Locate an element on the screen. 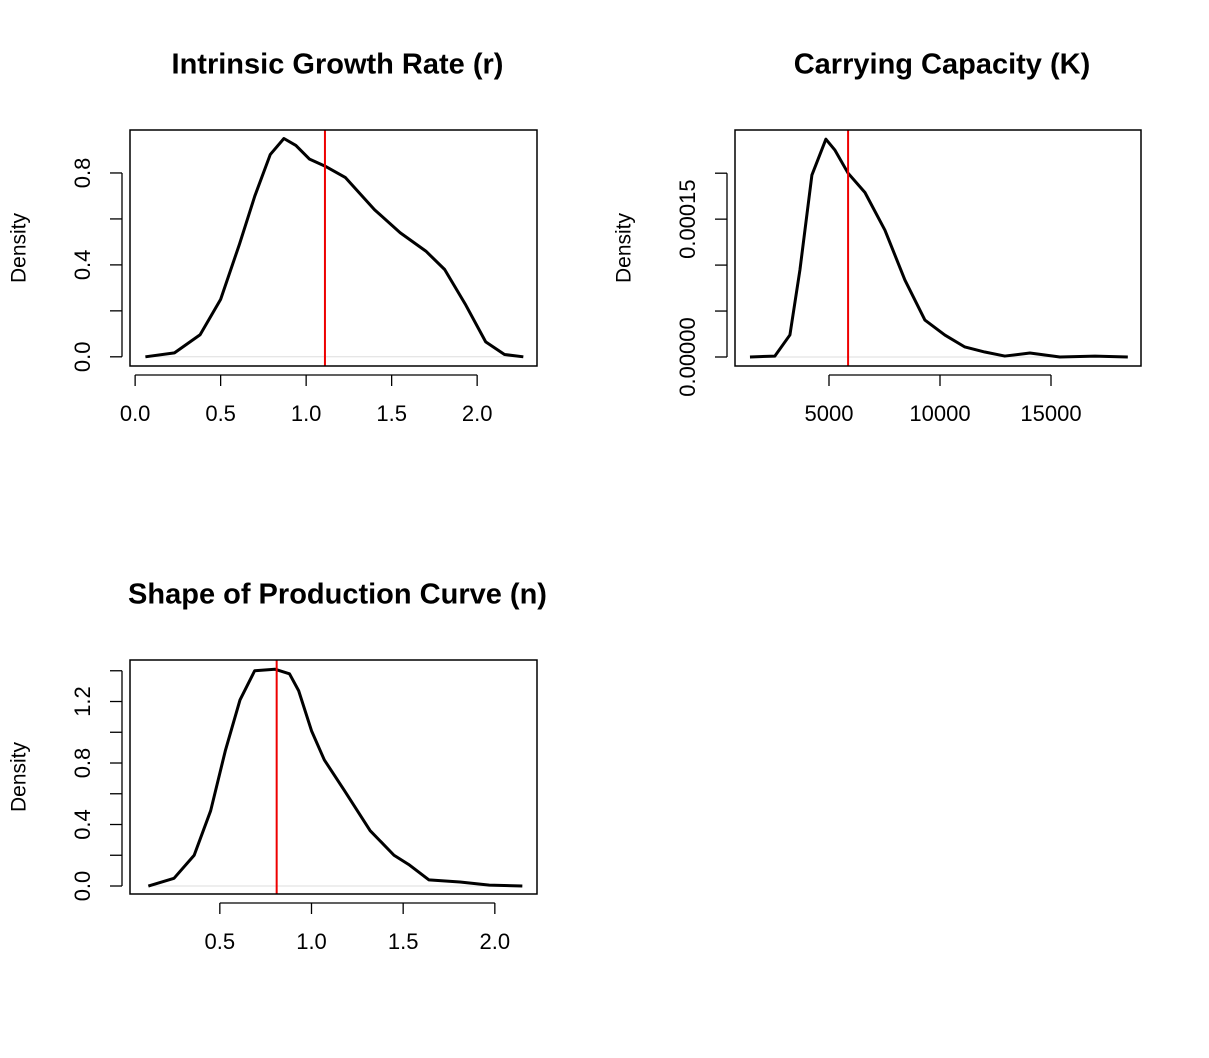 This screenshot has width=1209, height=1058. y-tick-label: 0.00015 is located at coordinates (687, 219).